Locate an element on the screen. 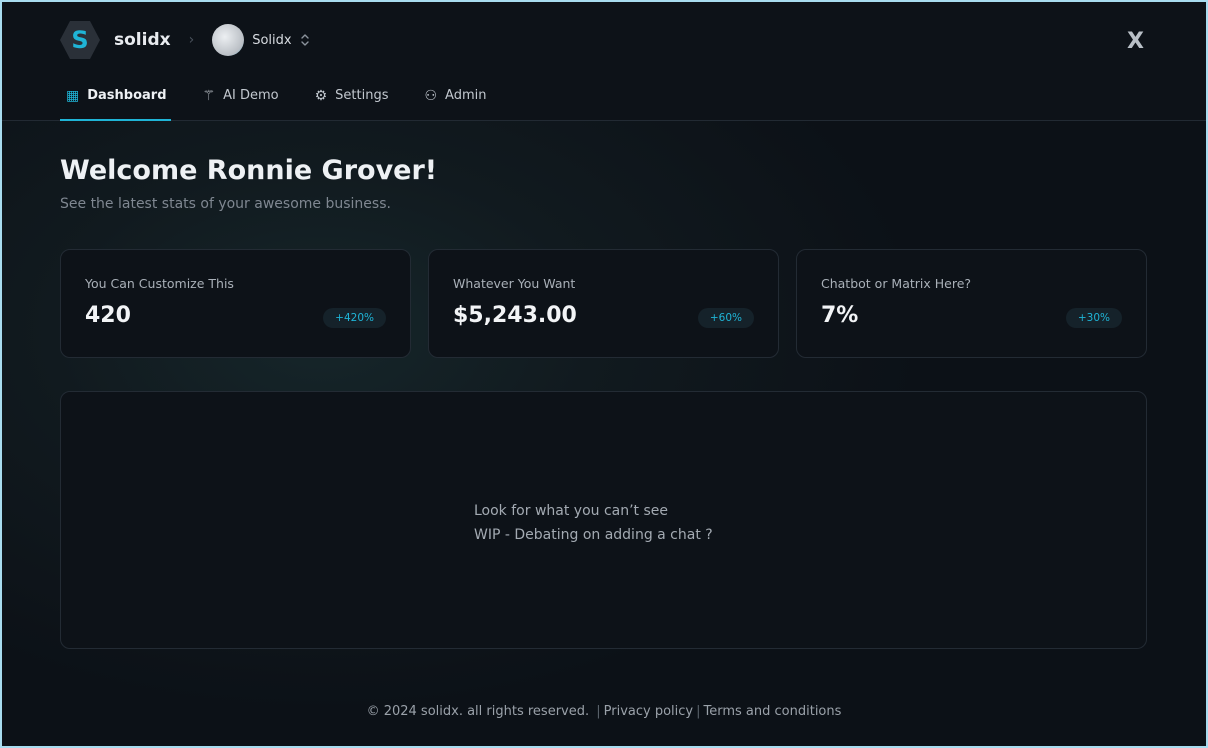 This screenshot has width=1208, height=748. stat-badge: +420% is located at coordinates (354, 318).